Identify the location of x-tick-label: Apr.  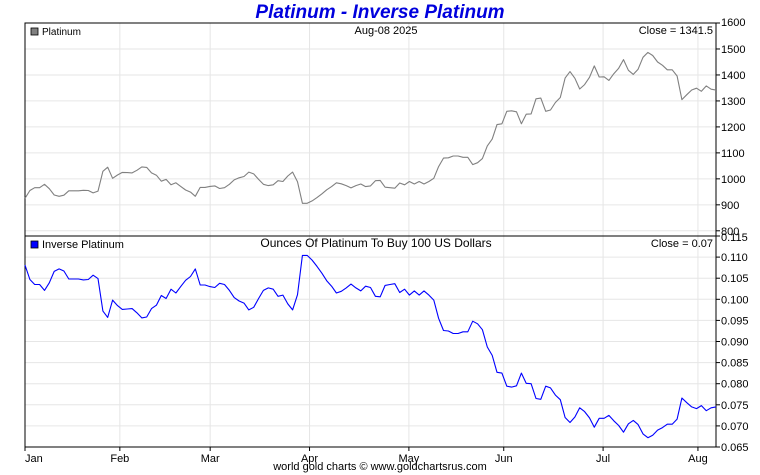
(309, 459).